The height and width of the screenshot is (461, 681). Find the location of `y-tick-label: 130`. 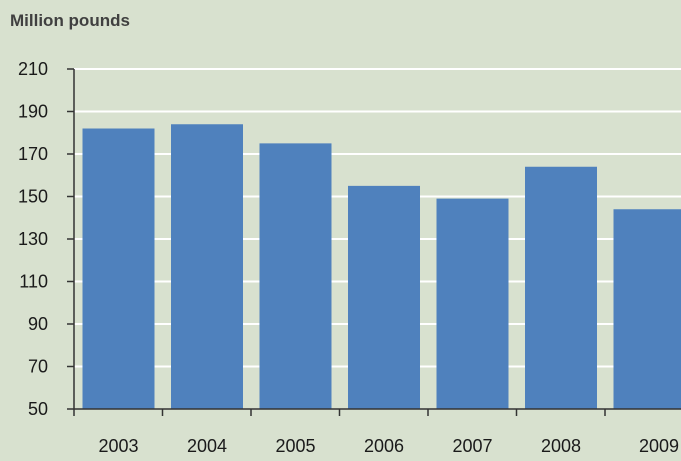

y-tick-label: 130 is located at coordinates (33, 239).